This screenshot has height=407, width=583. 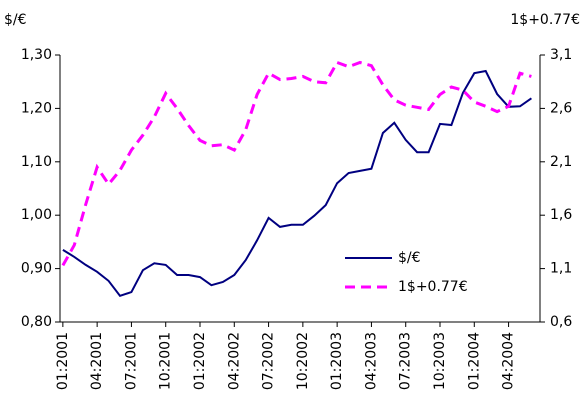 What do you see at coordinates (561, 55) in the screenshot?
I see `y2-tick-label: 3,1` at bounding box center [561, 55].